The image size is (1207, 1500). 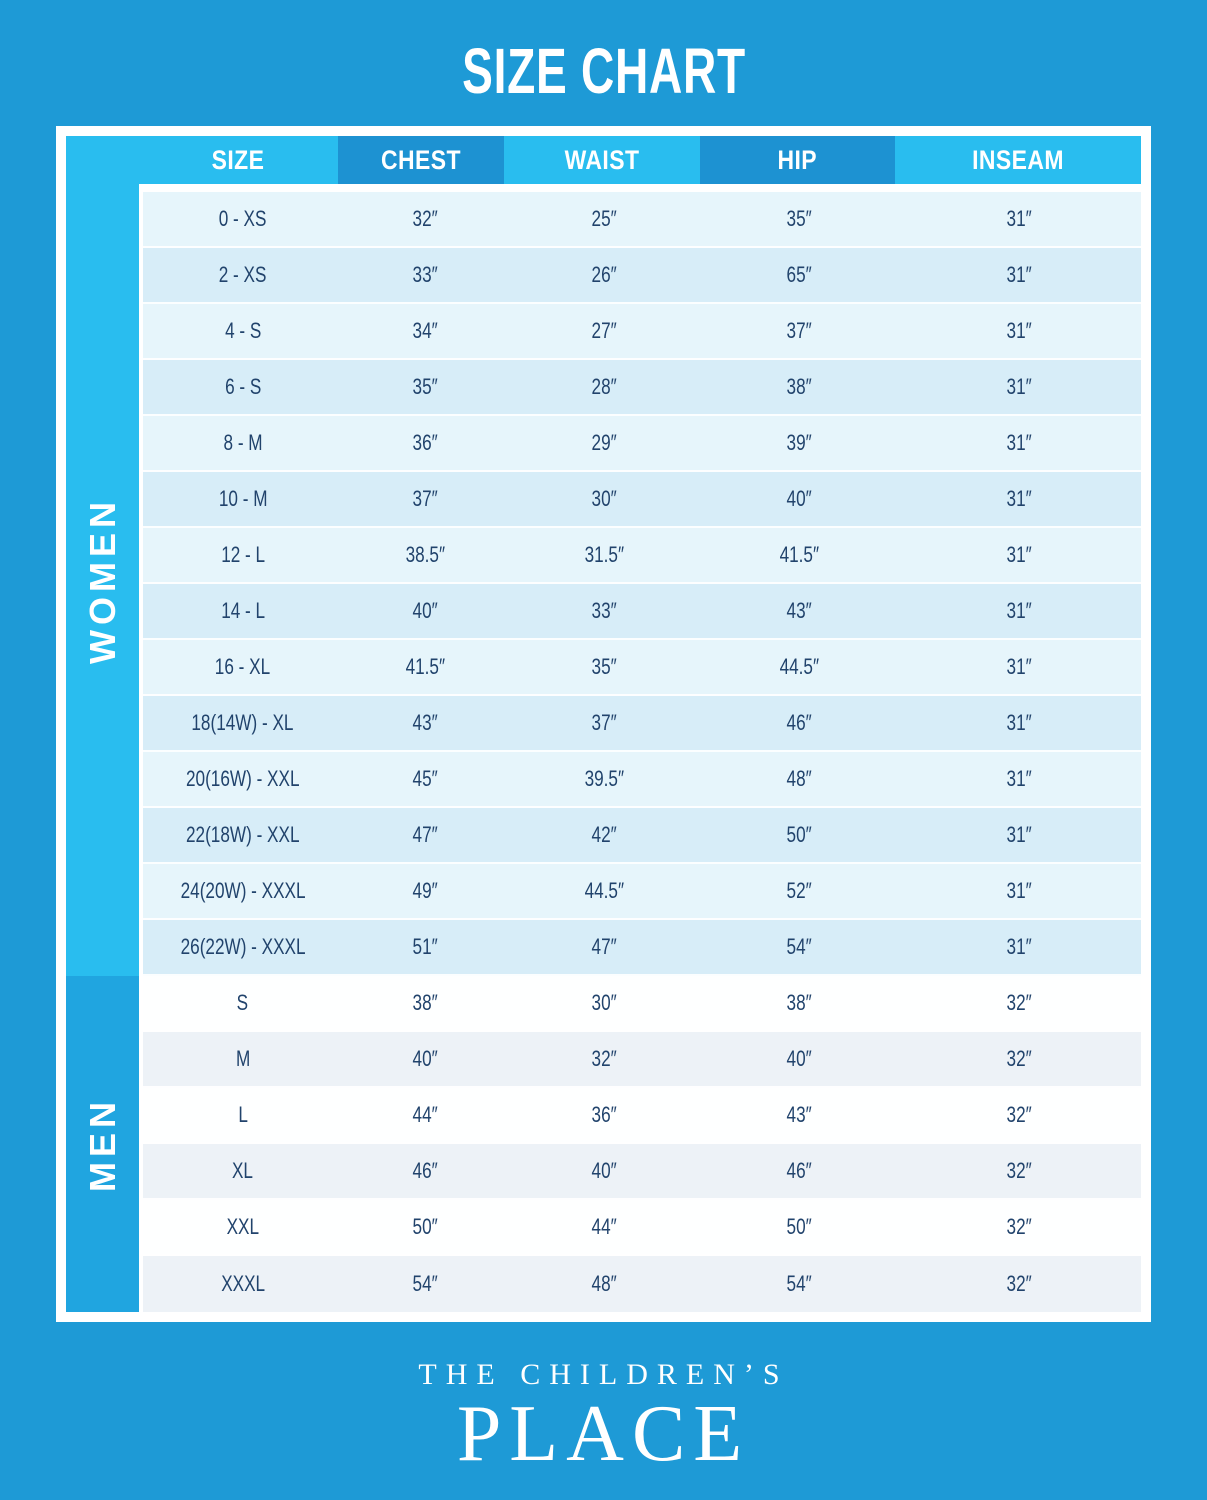 I want to click on cell-waist: 30″, so click(x=604, y=499).